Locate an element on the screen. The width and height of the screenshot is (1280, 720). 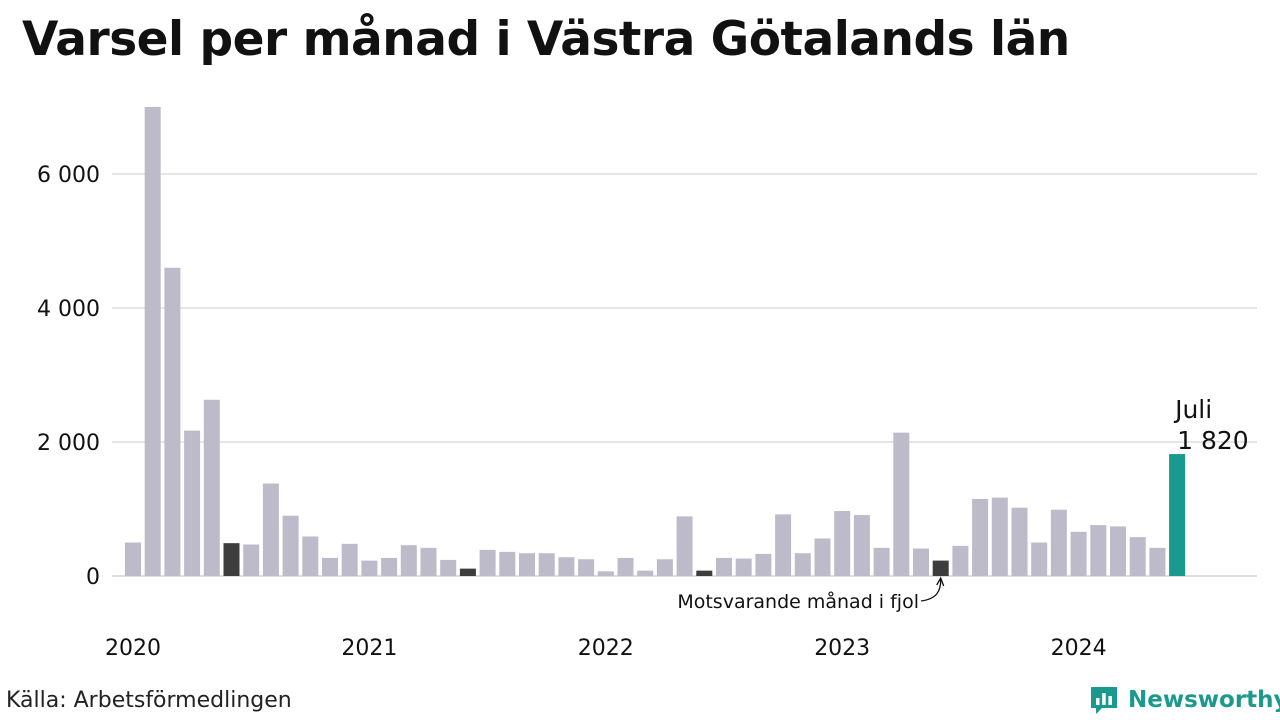
annotation-arrow is located at coordinates (931, 590).